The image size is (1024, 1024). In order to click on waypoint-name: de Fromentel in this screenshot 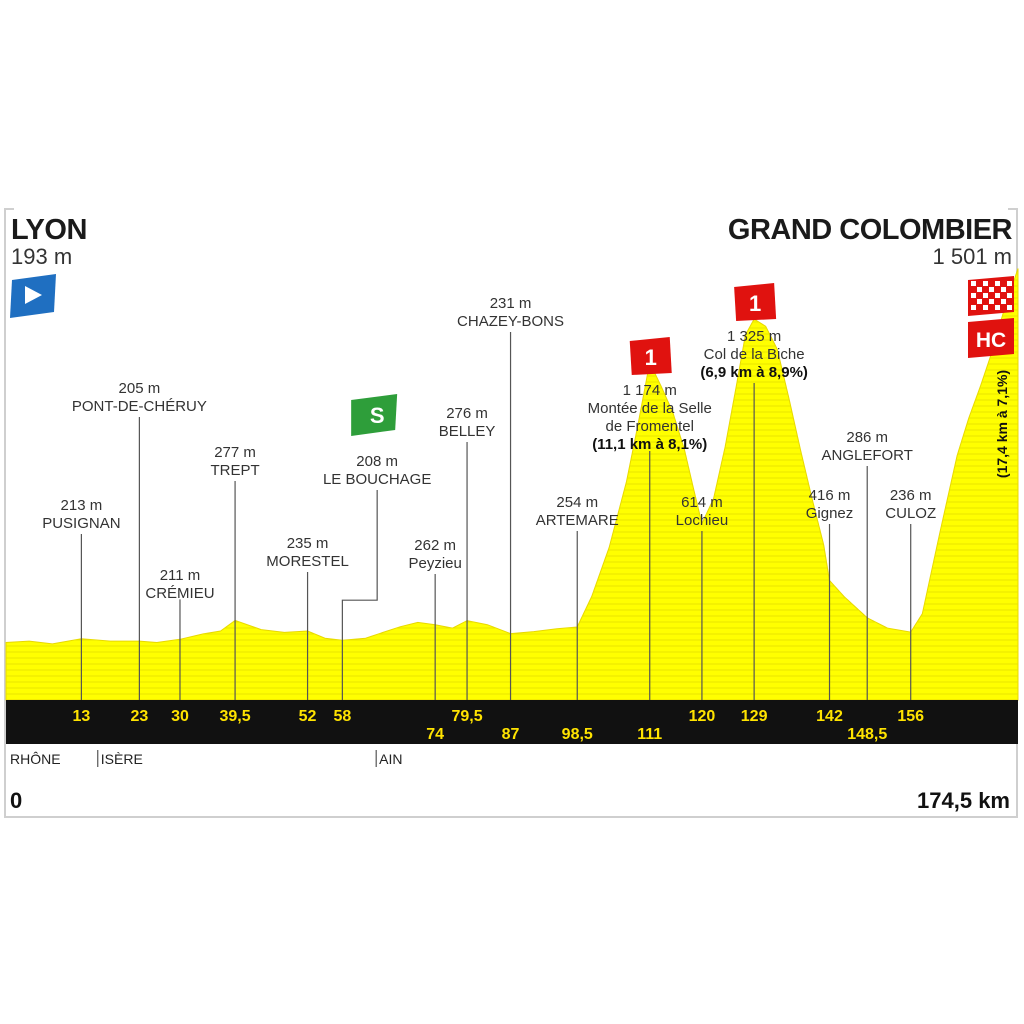, I will do `click(650, 426)`.